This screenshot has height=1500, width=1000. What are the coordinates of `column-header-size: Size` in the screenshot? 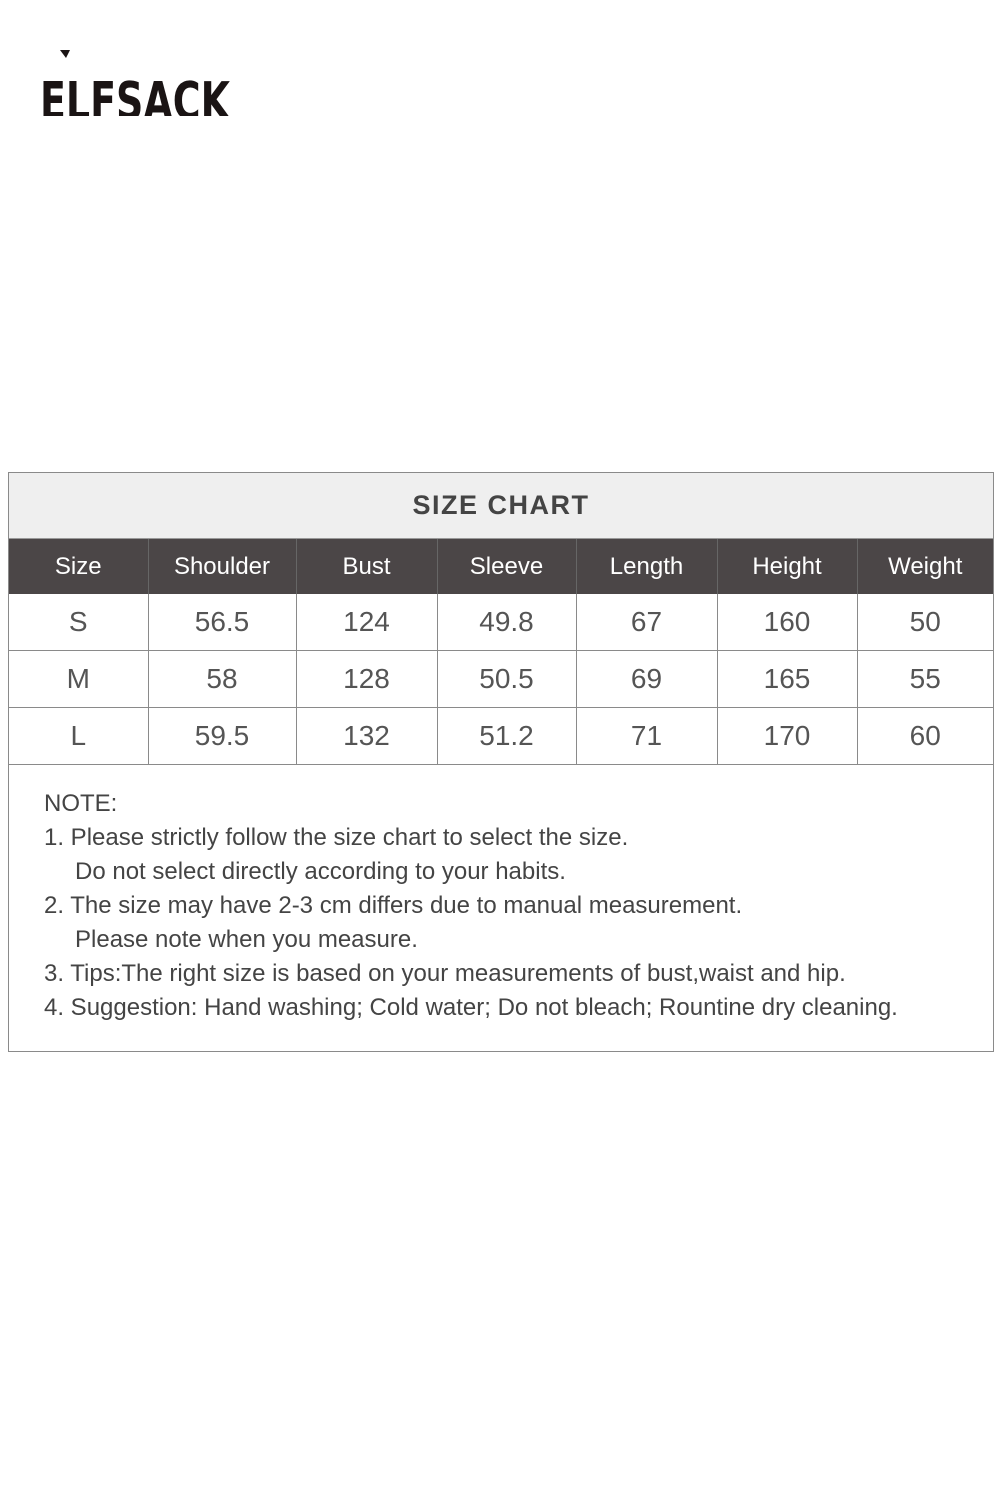 It's located at (79, 566).